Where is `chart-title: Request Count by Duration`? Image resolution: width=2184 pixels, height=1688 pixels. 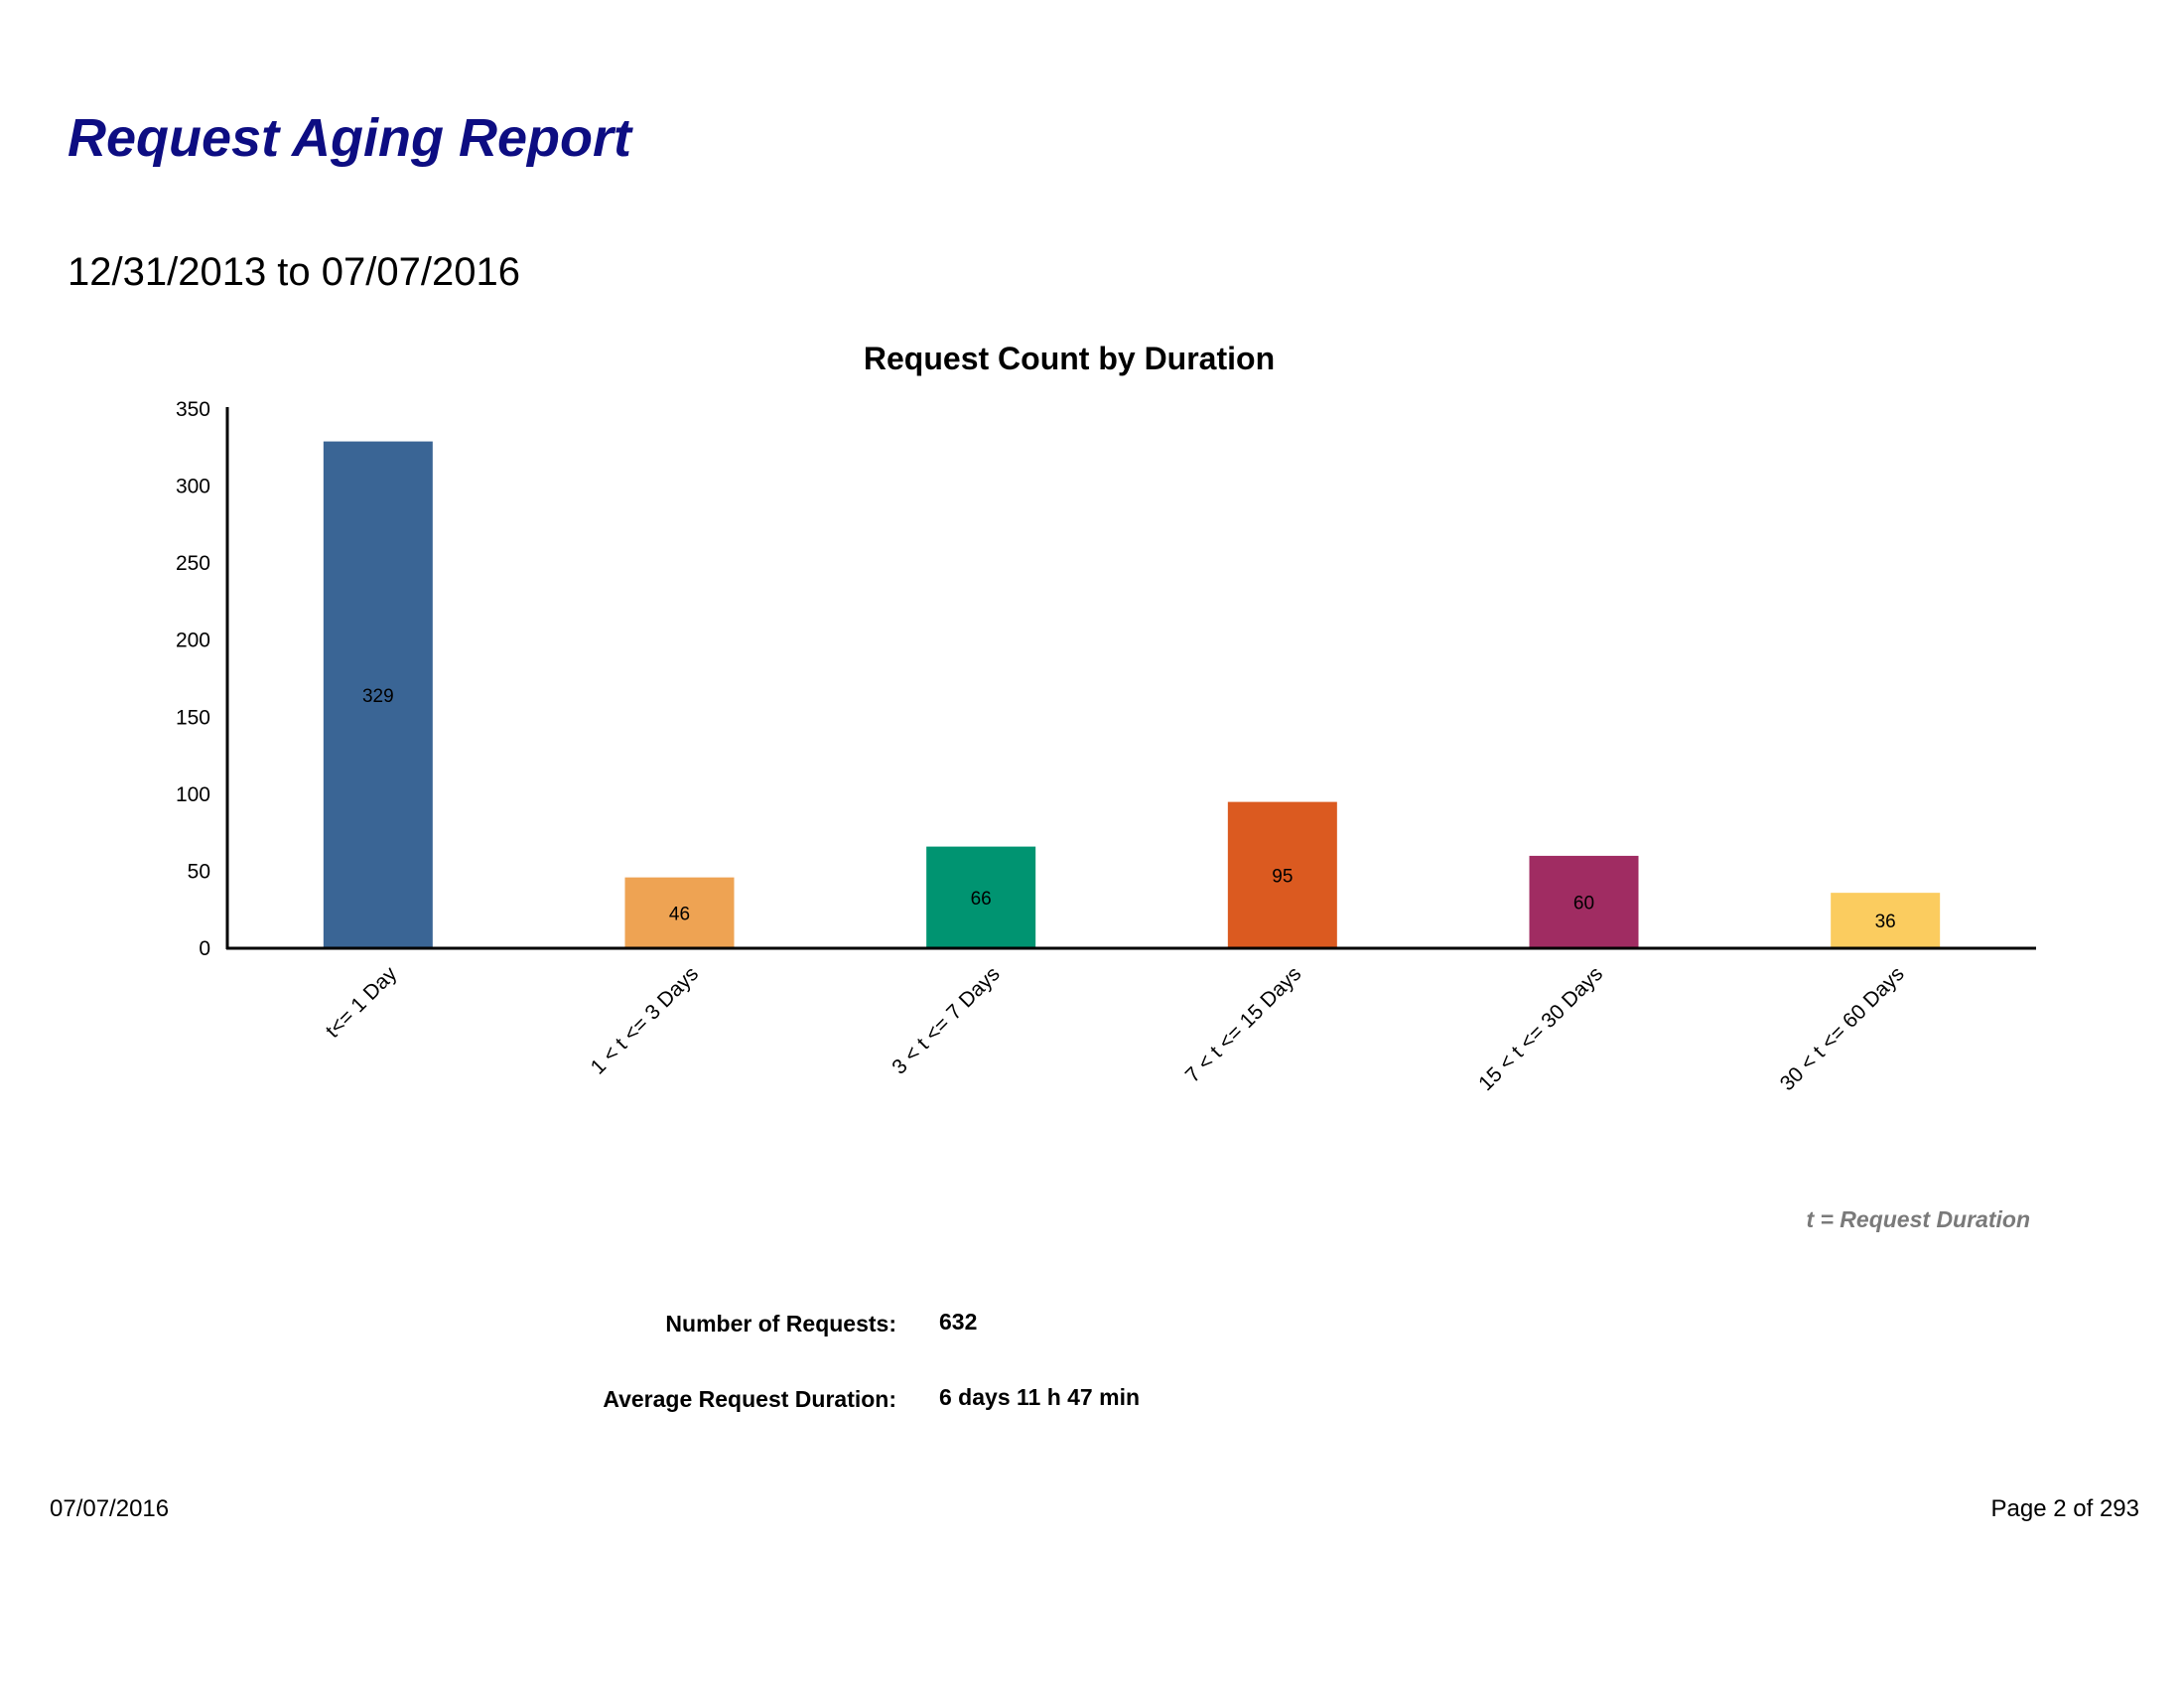
chart-title: Request Count by Duration is located at coordinates (1069, 358).